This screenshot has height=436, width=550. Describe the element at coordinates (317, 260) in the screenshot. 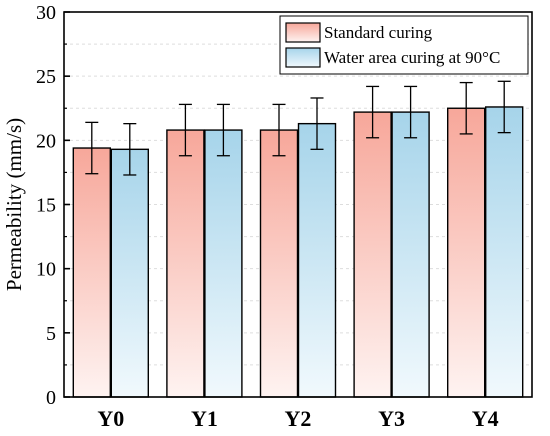

I see `bar-water-area-curing-y2` at that location.